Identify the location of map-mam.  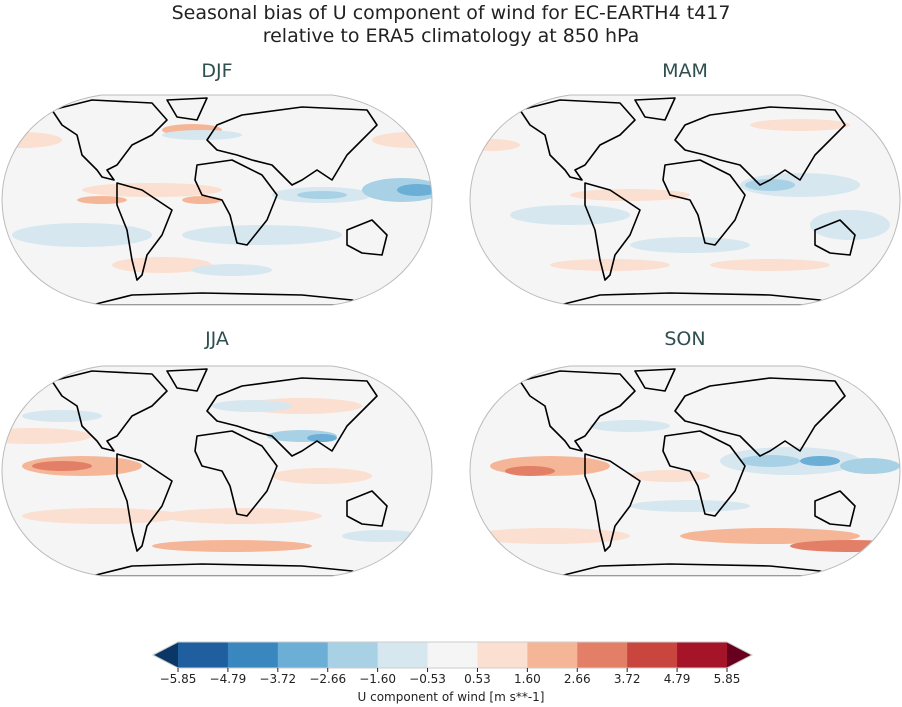
(685, 200).